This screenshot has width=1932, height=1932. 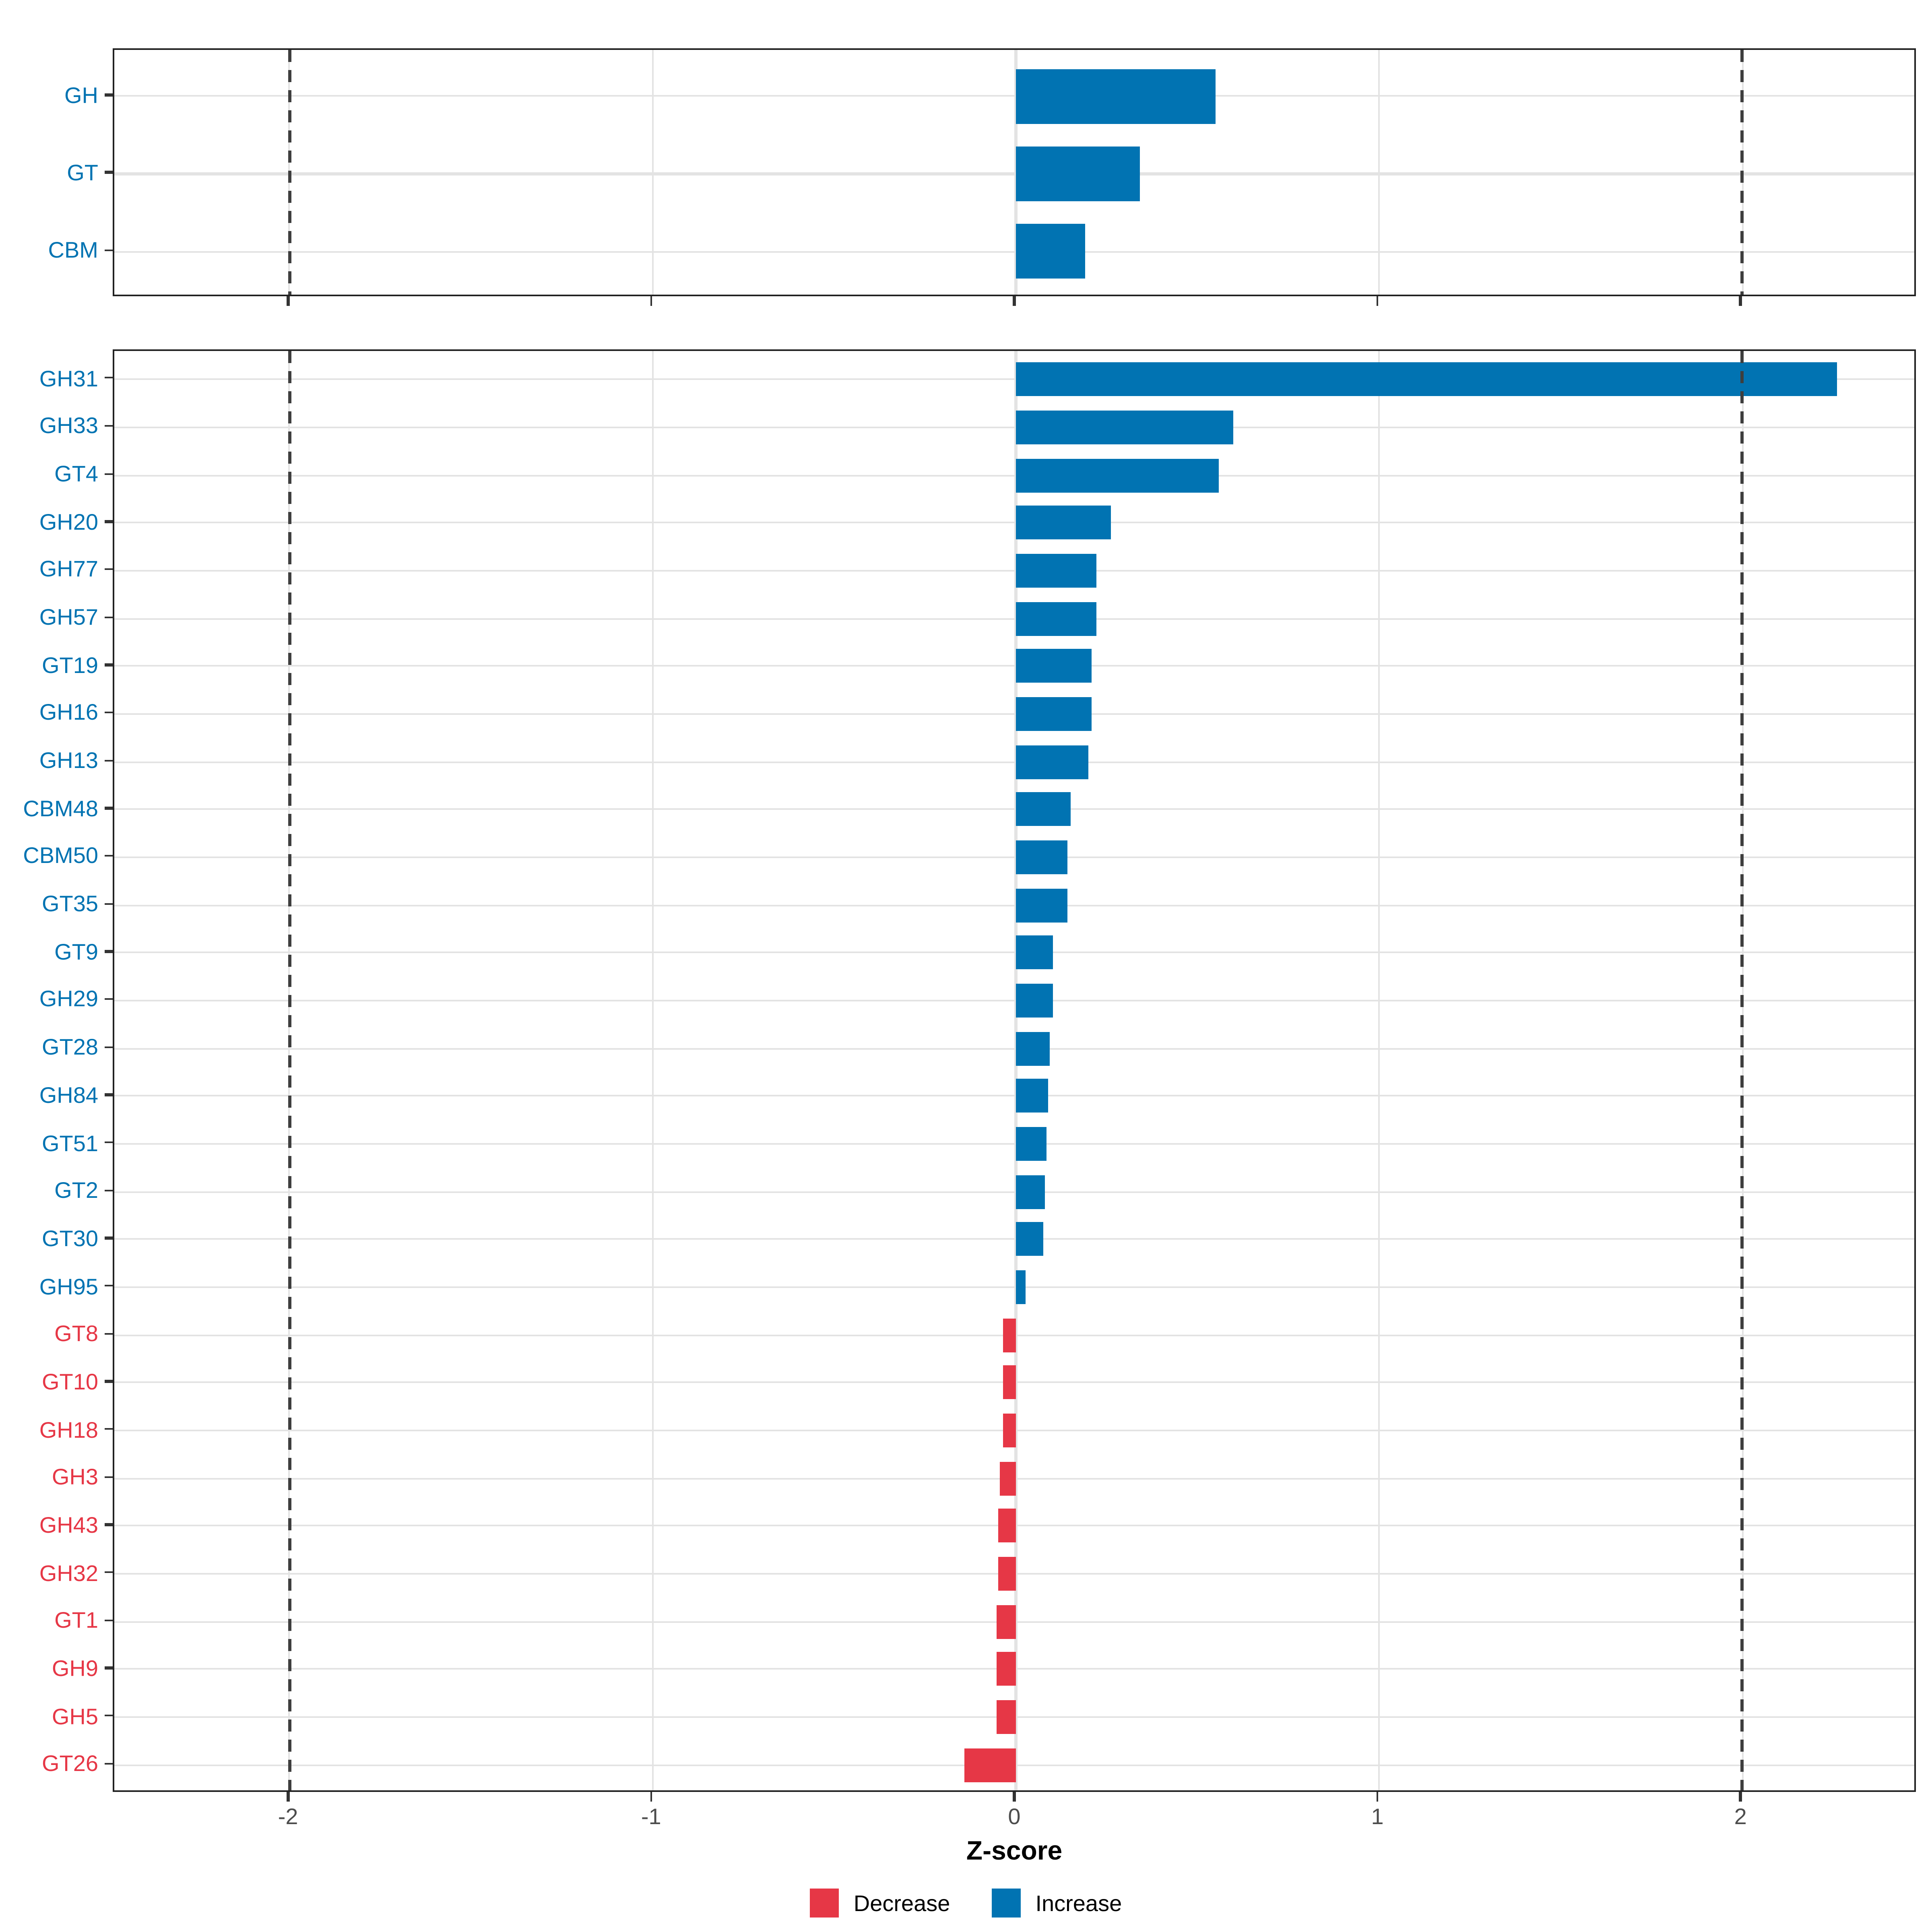 I want to click on category-label-GT8: GT8, so click(x=76, y=1333).